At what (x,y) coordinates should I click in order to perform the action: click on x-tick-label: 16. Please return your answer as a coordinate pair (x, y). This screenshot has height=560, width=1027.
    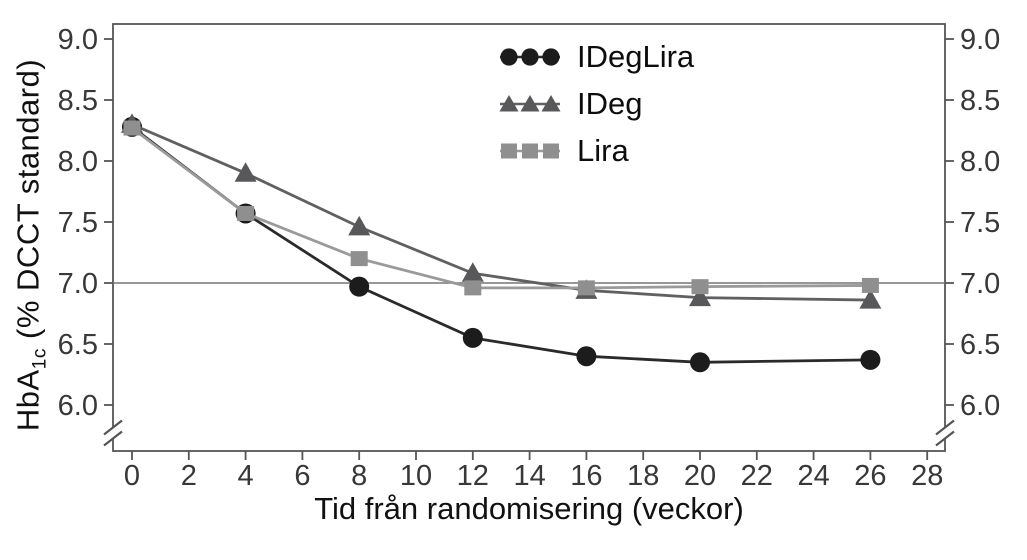
    Looking at the image, I should click on (586, 476).